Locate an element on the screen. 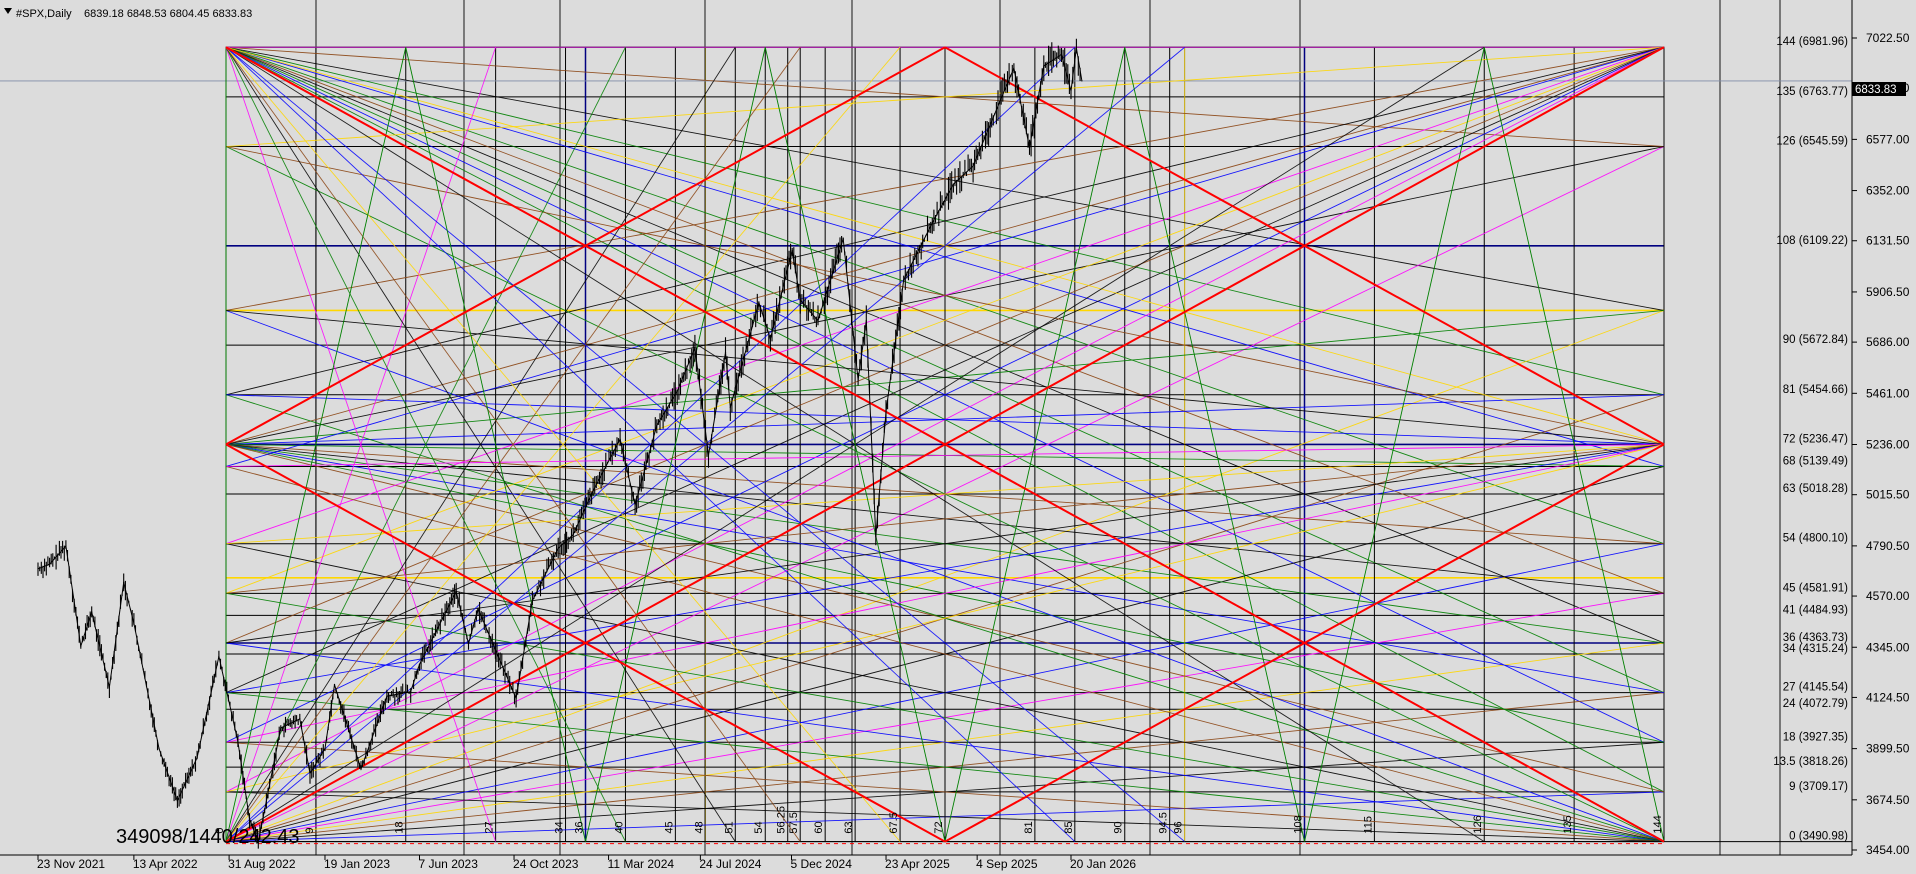 The height and width of the screenshot is (874, 1916). price-level-label: 45 (4581.91) is located at coordinates (1815, 588).